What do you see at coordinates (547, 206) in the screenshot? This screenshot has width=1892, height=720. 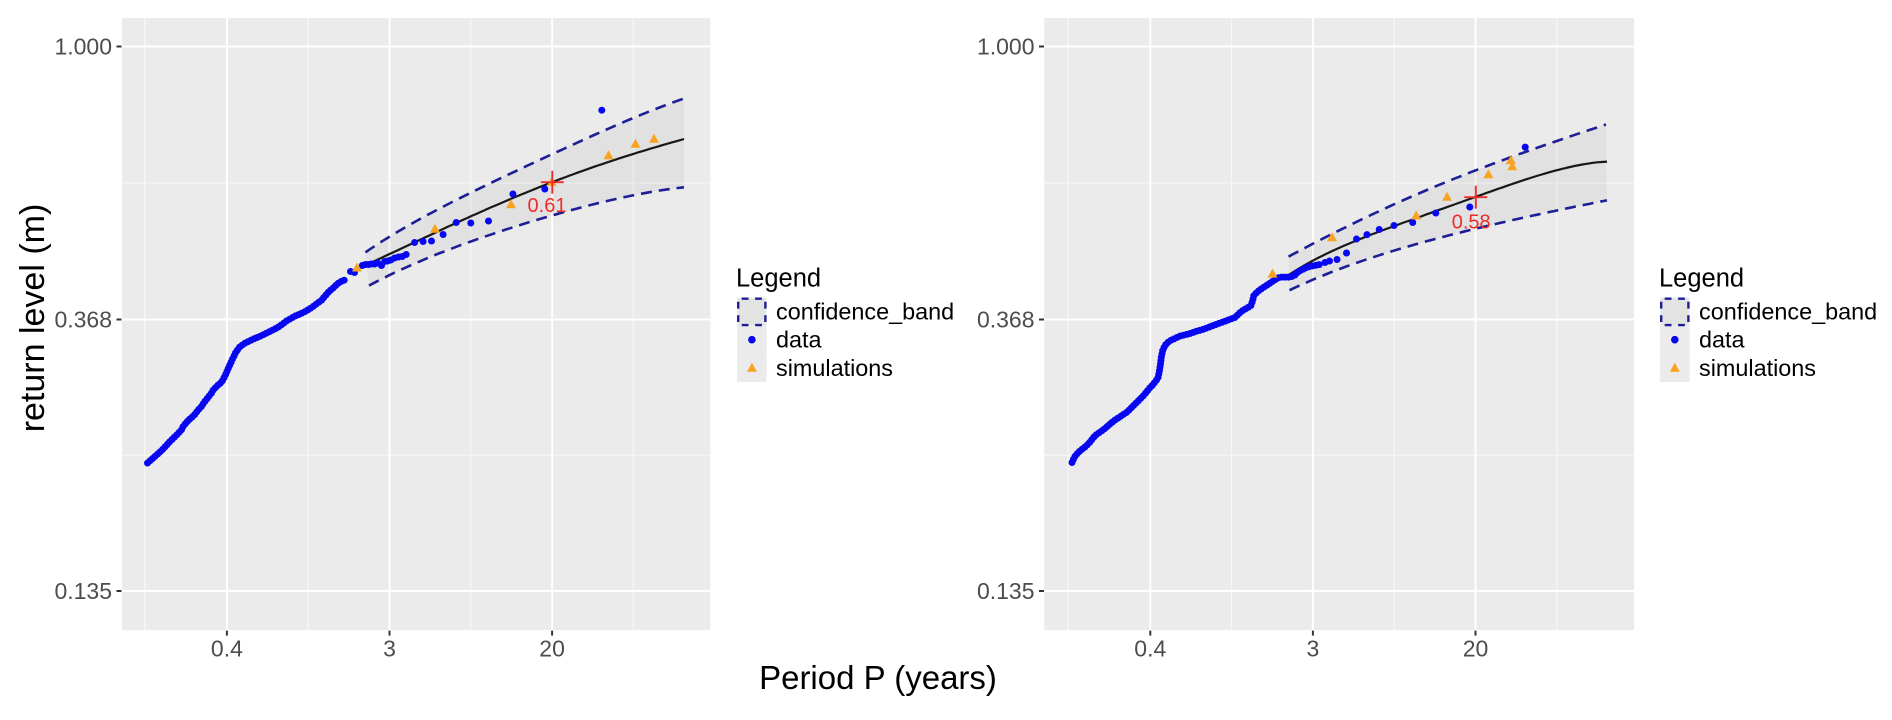 I see `svg-text: 0.61` at bounding box center [547, 206].